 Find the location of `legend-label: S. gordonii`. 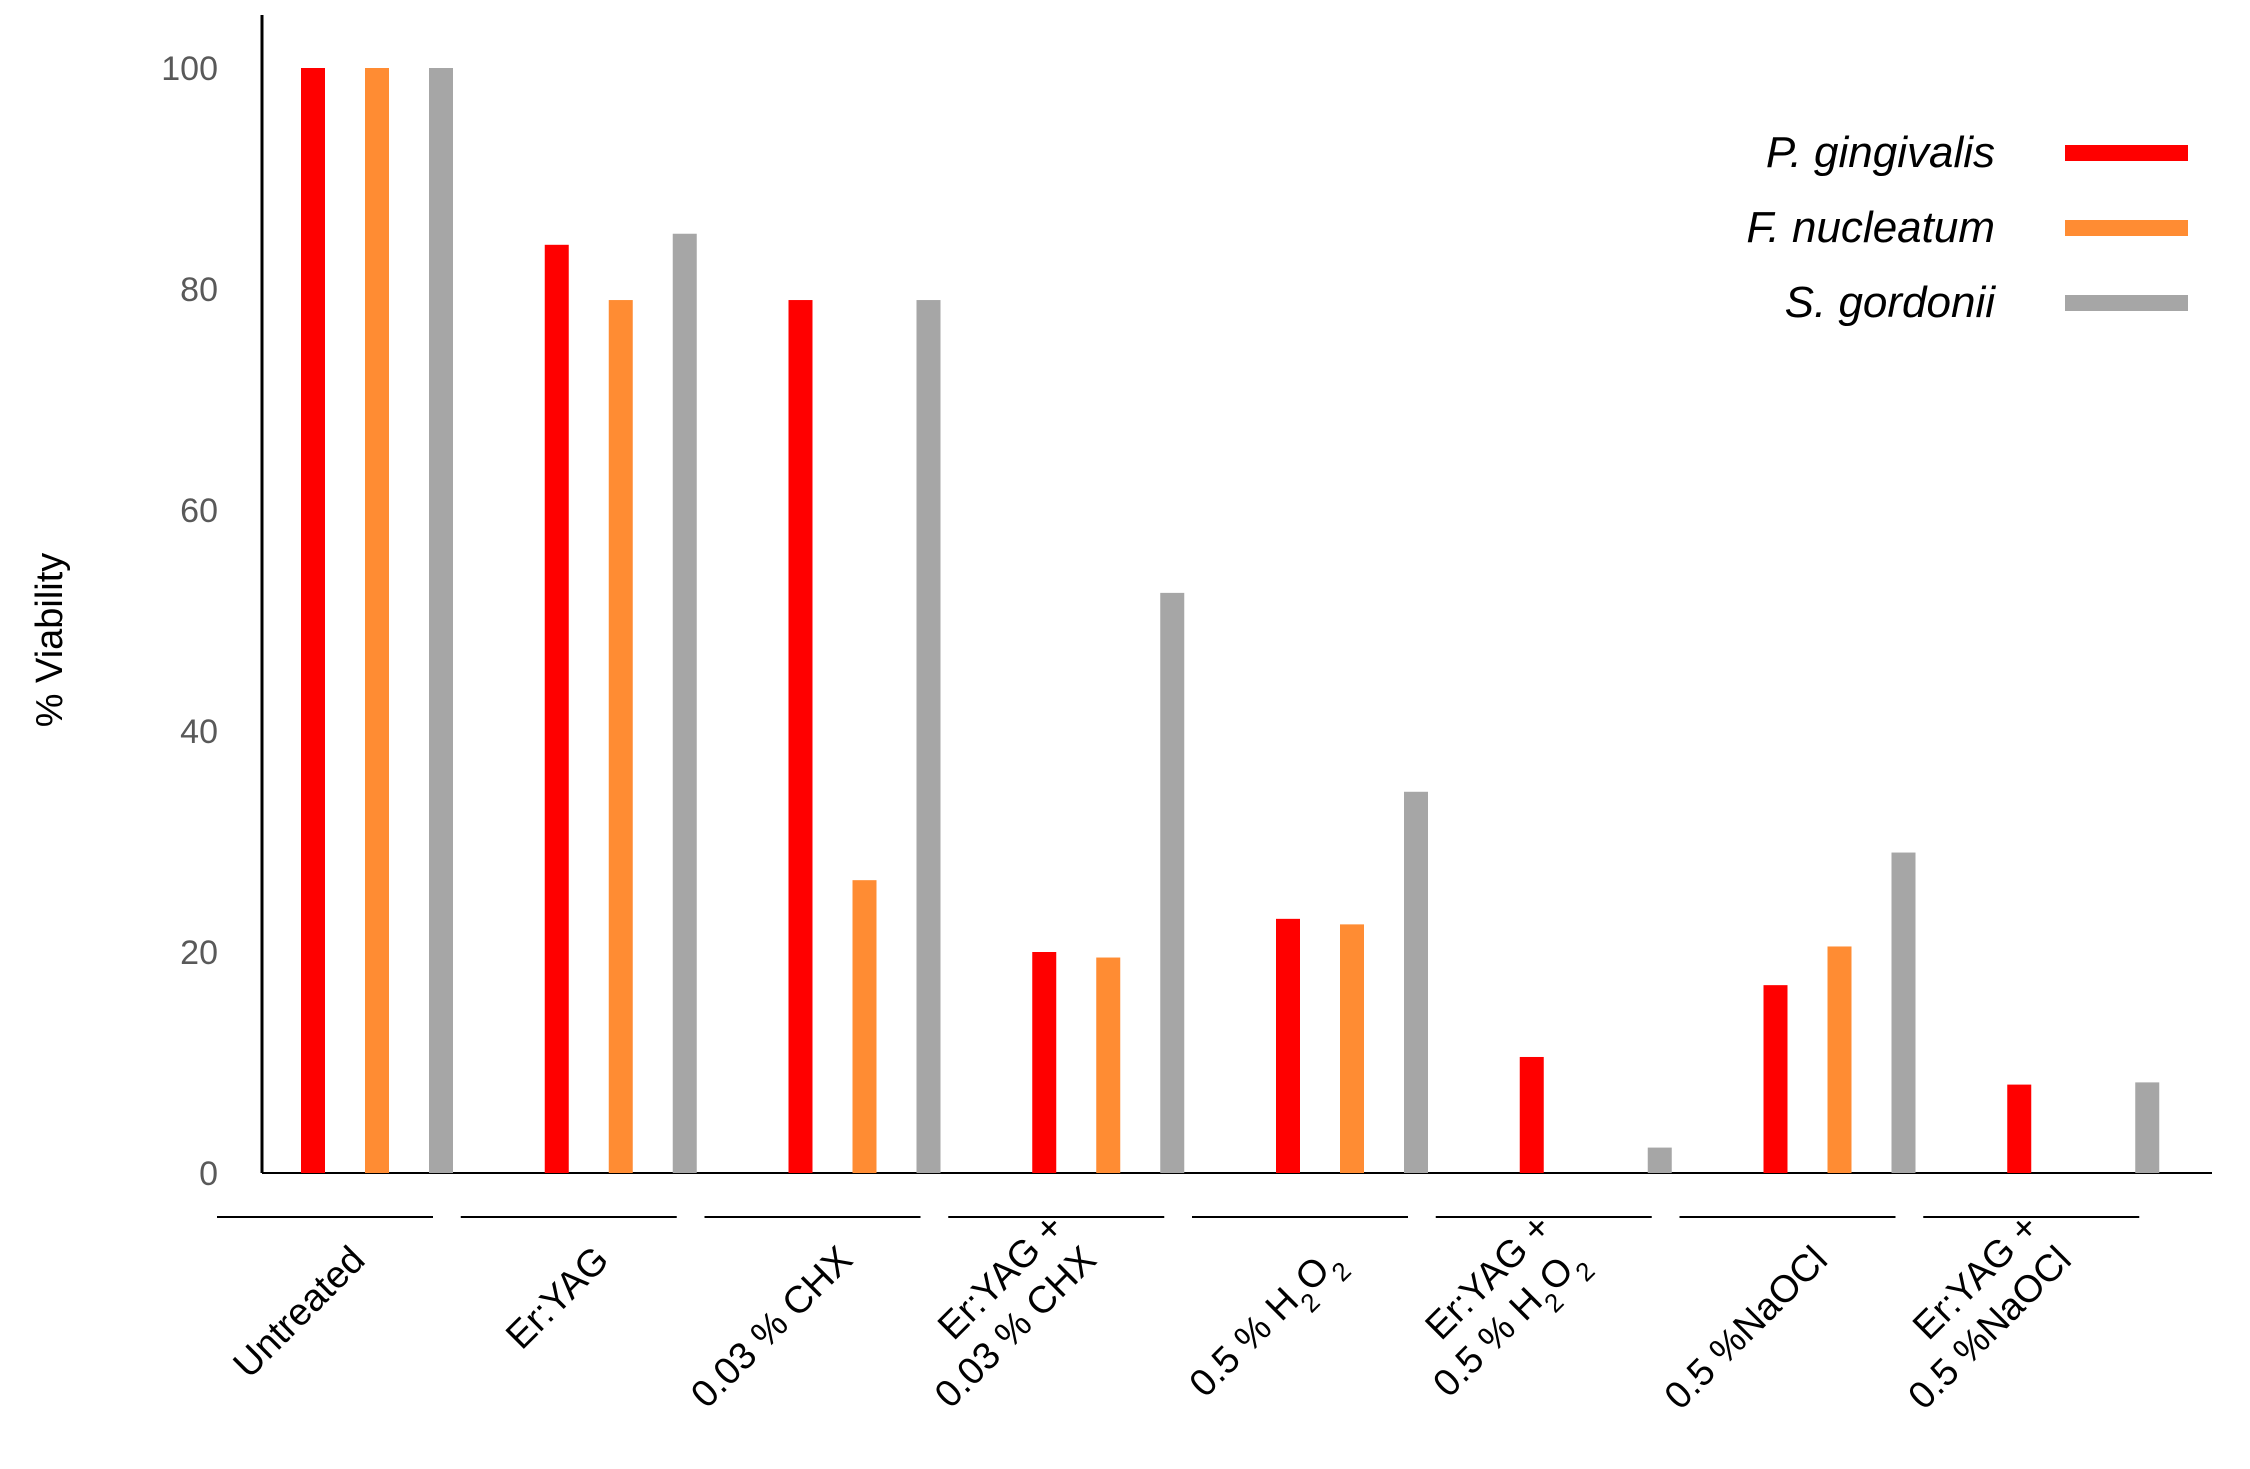

legend-label: S. gordonii is located at coordinates (1891, 302).